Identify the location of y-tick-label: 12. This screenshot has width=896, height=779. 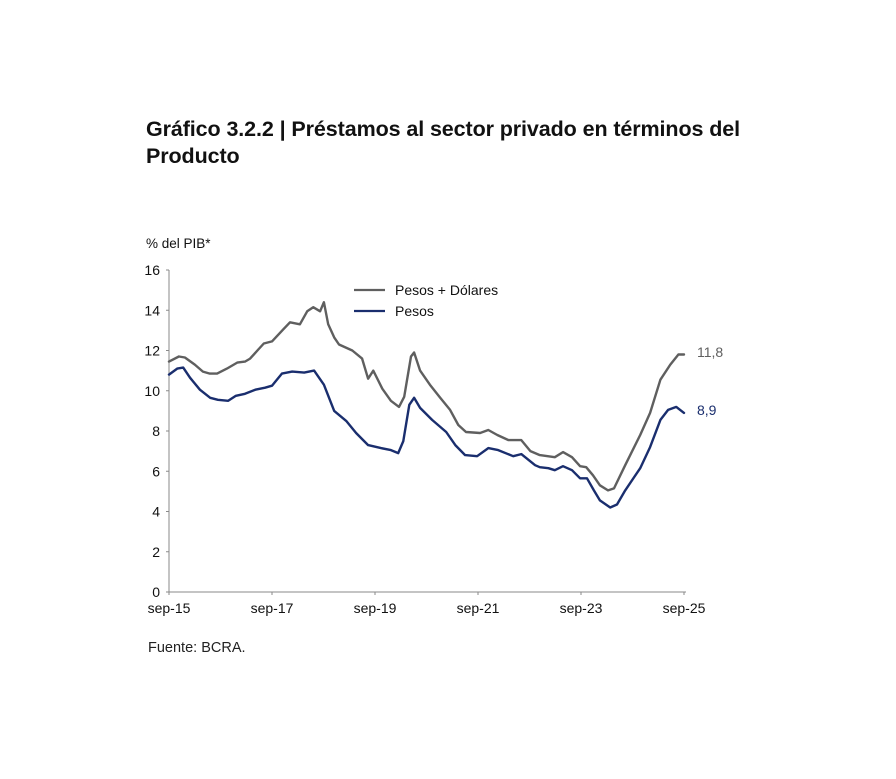
(152, 351).